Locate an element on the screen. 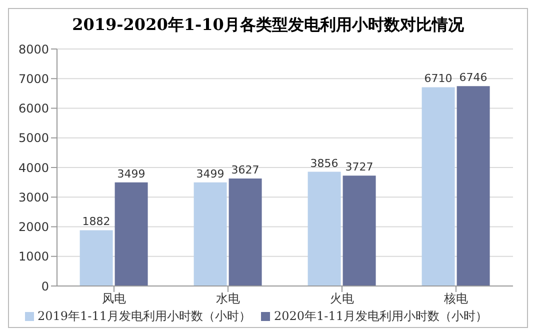 This screenshot has width=536, height=336. y-tick-label: 0 is located at coordinates (45, 286).